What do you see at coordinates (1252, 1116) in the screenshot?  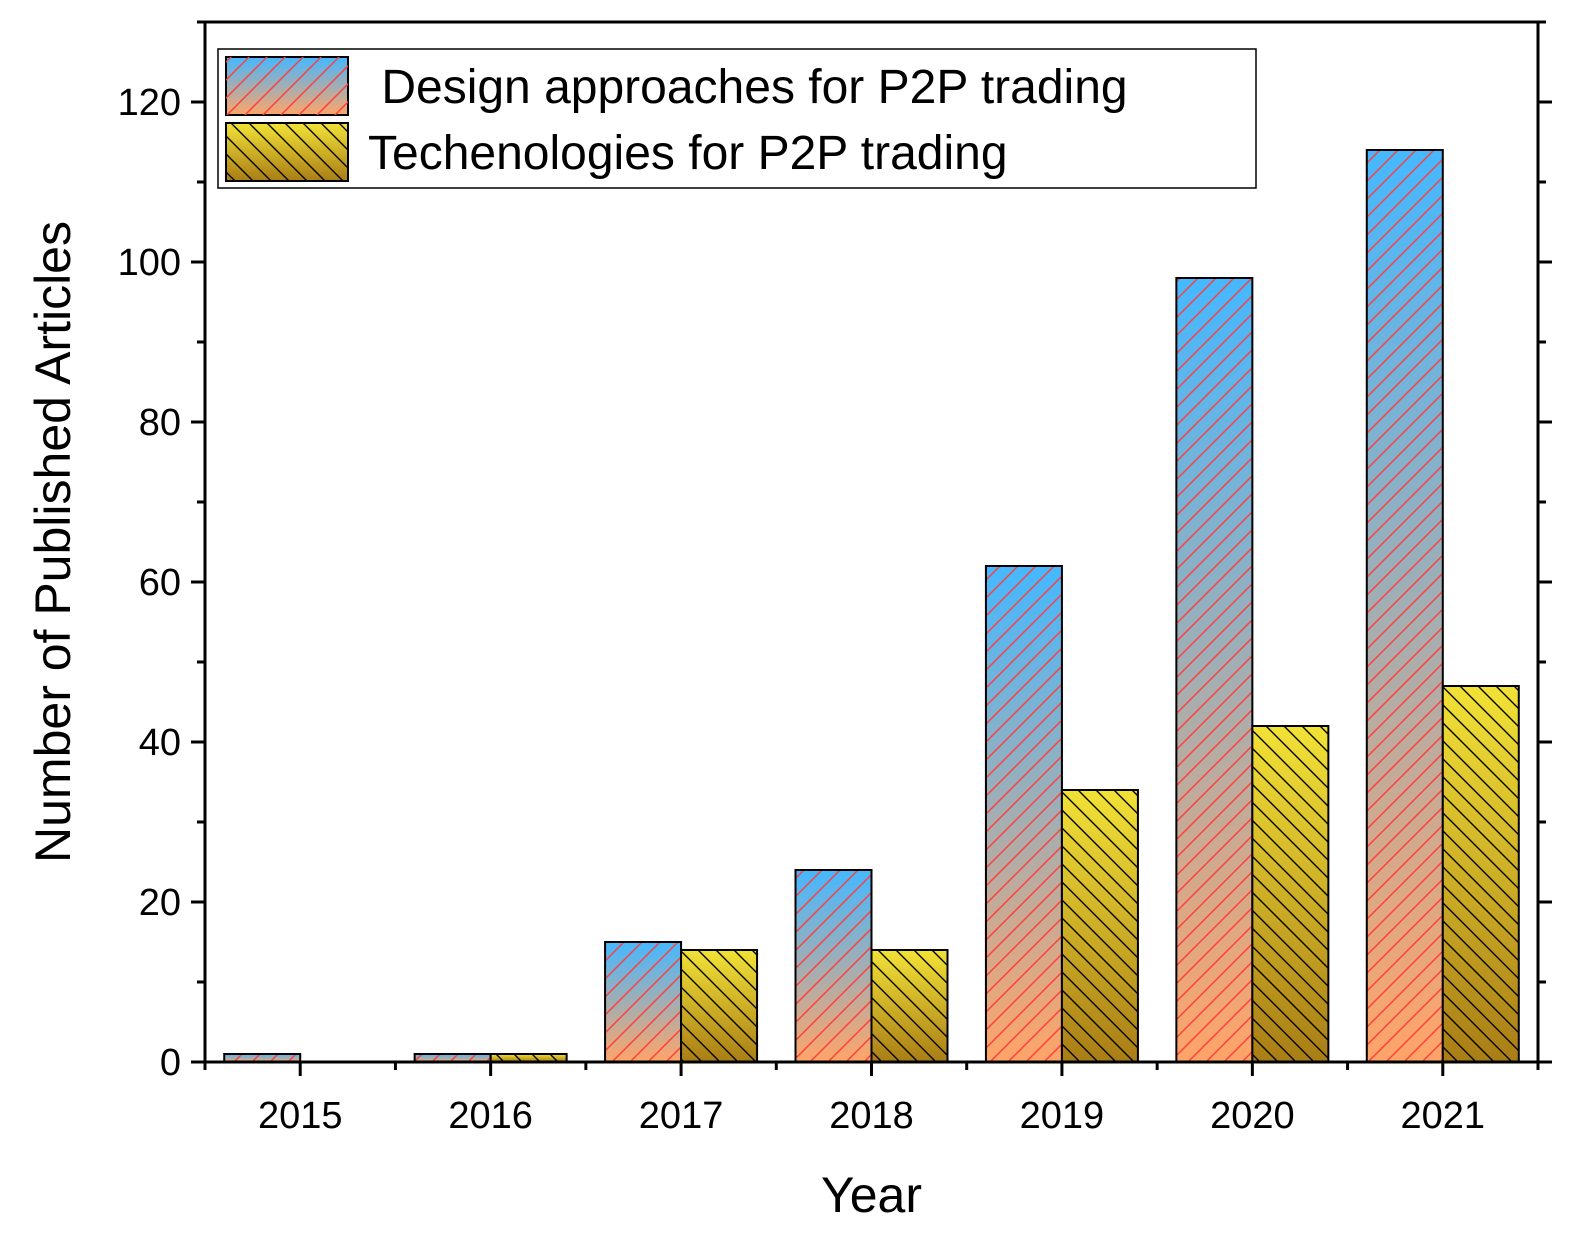 I see `x-tick-label-2020: 2020` at bounding box center [1252, 1116].